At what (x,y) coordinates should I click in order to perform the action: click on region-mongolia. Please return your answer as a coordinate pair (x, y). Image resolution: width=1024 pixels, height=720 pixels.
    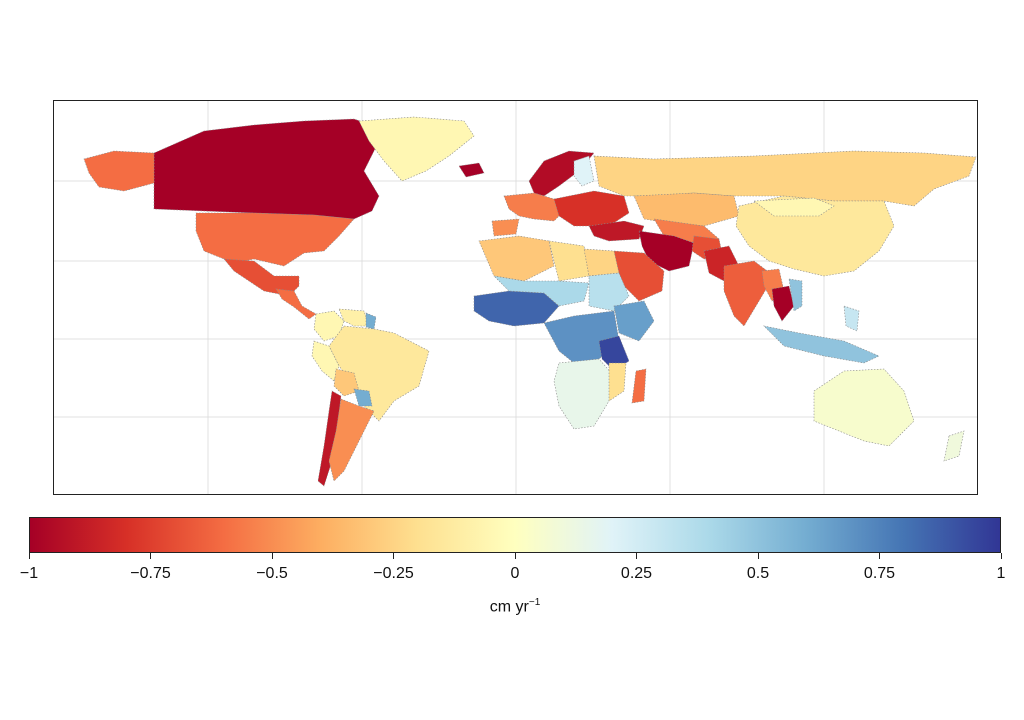
    Looking at the image, I should click on (794, 207).